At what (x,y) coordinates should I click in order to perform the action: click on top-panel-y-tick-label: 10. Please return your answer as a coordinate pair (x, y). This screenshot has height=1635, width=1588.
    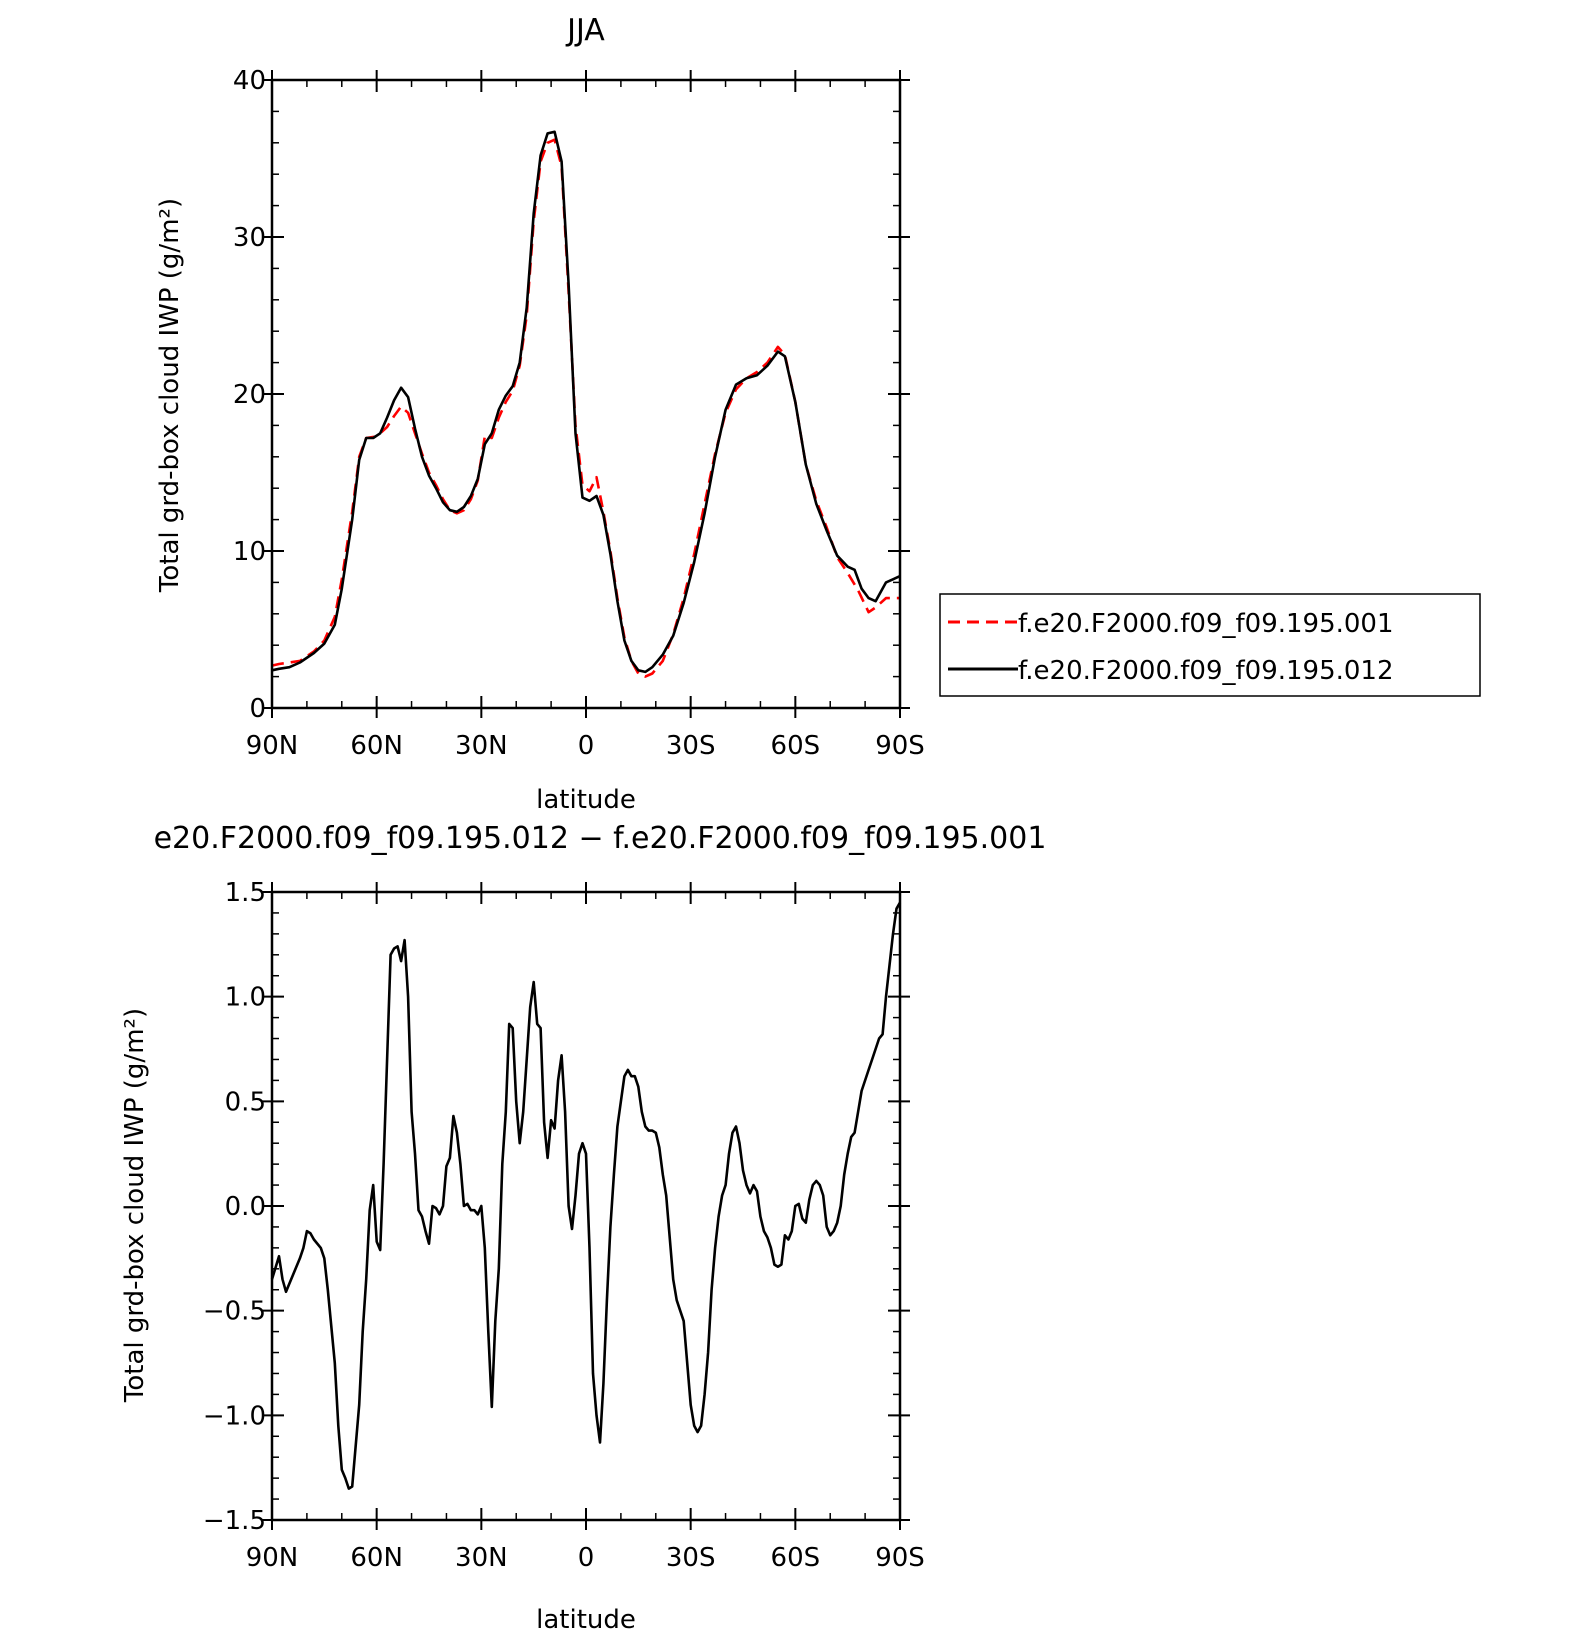
    Looking at the image, I should click on (249, 552).